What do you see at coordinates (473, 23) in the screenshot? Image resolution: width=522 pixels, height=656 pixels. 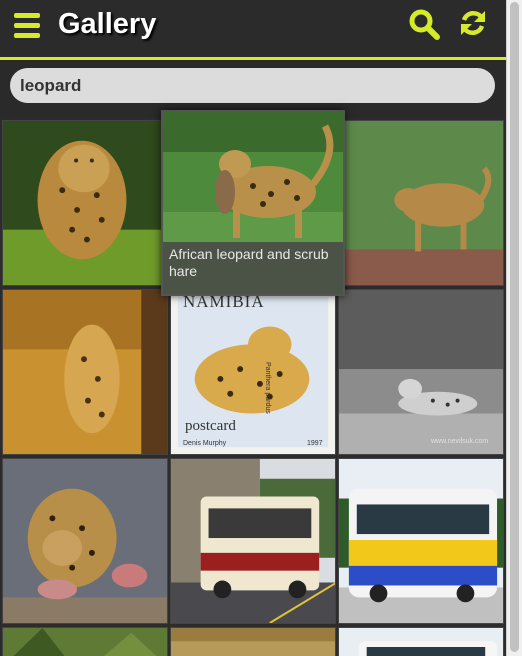 I see `refresh-icon` at bounding box center [473, 23].